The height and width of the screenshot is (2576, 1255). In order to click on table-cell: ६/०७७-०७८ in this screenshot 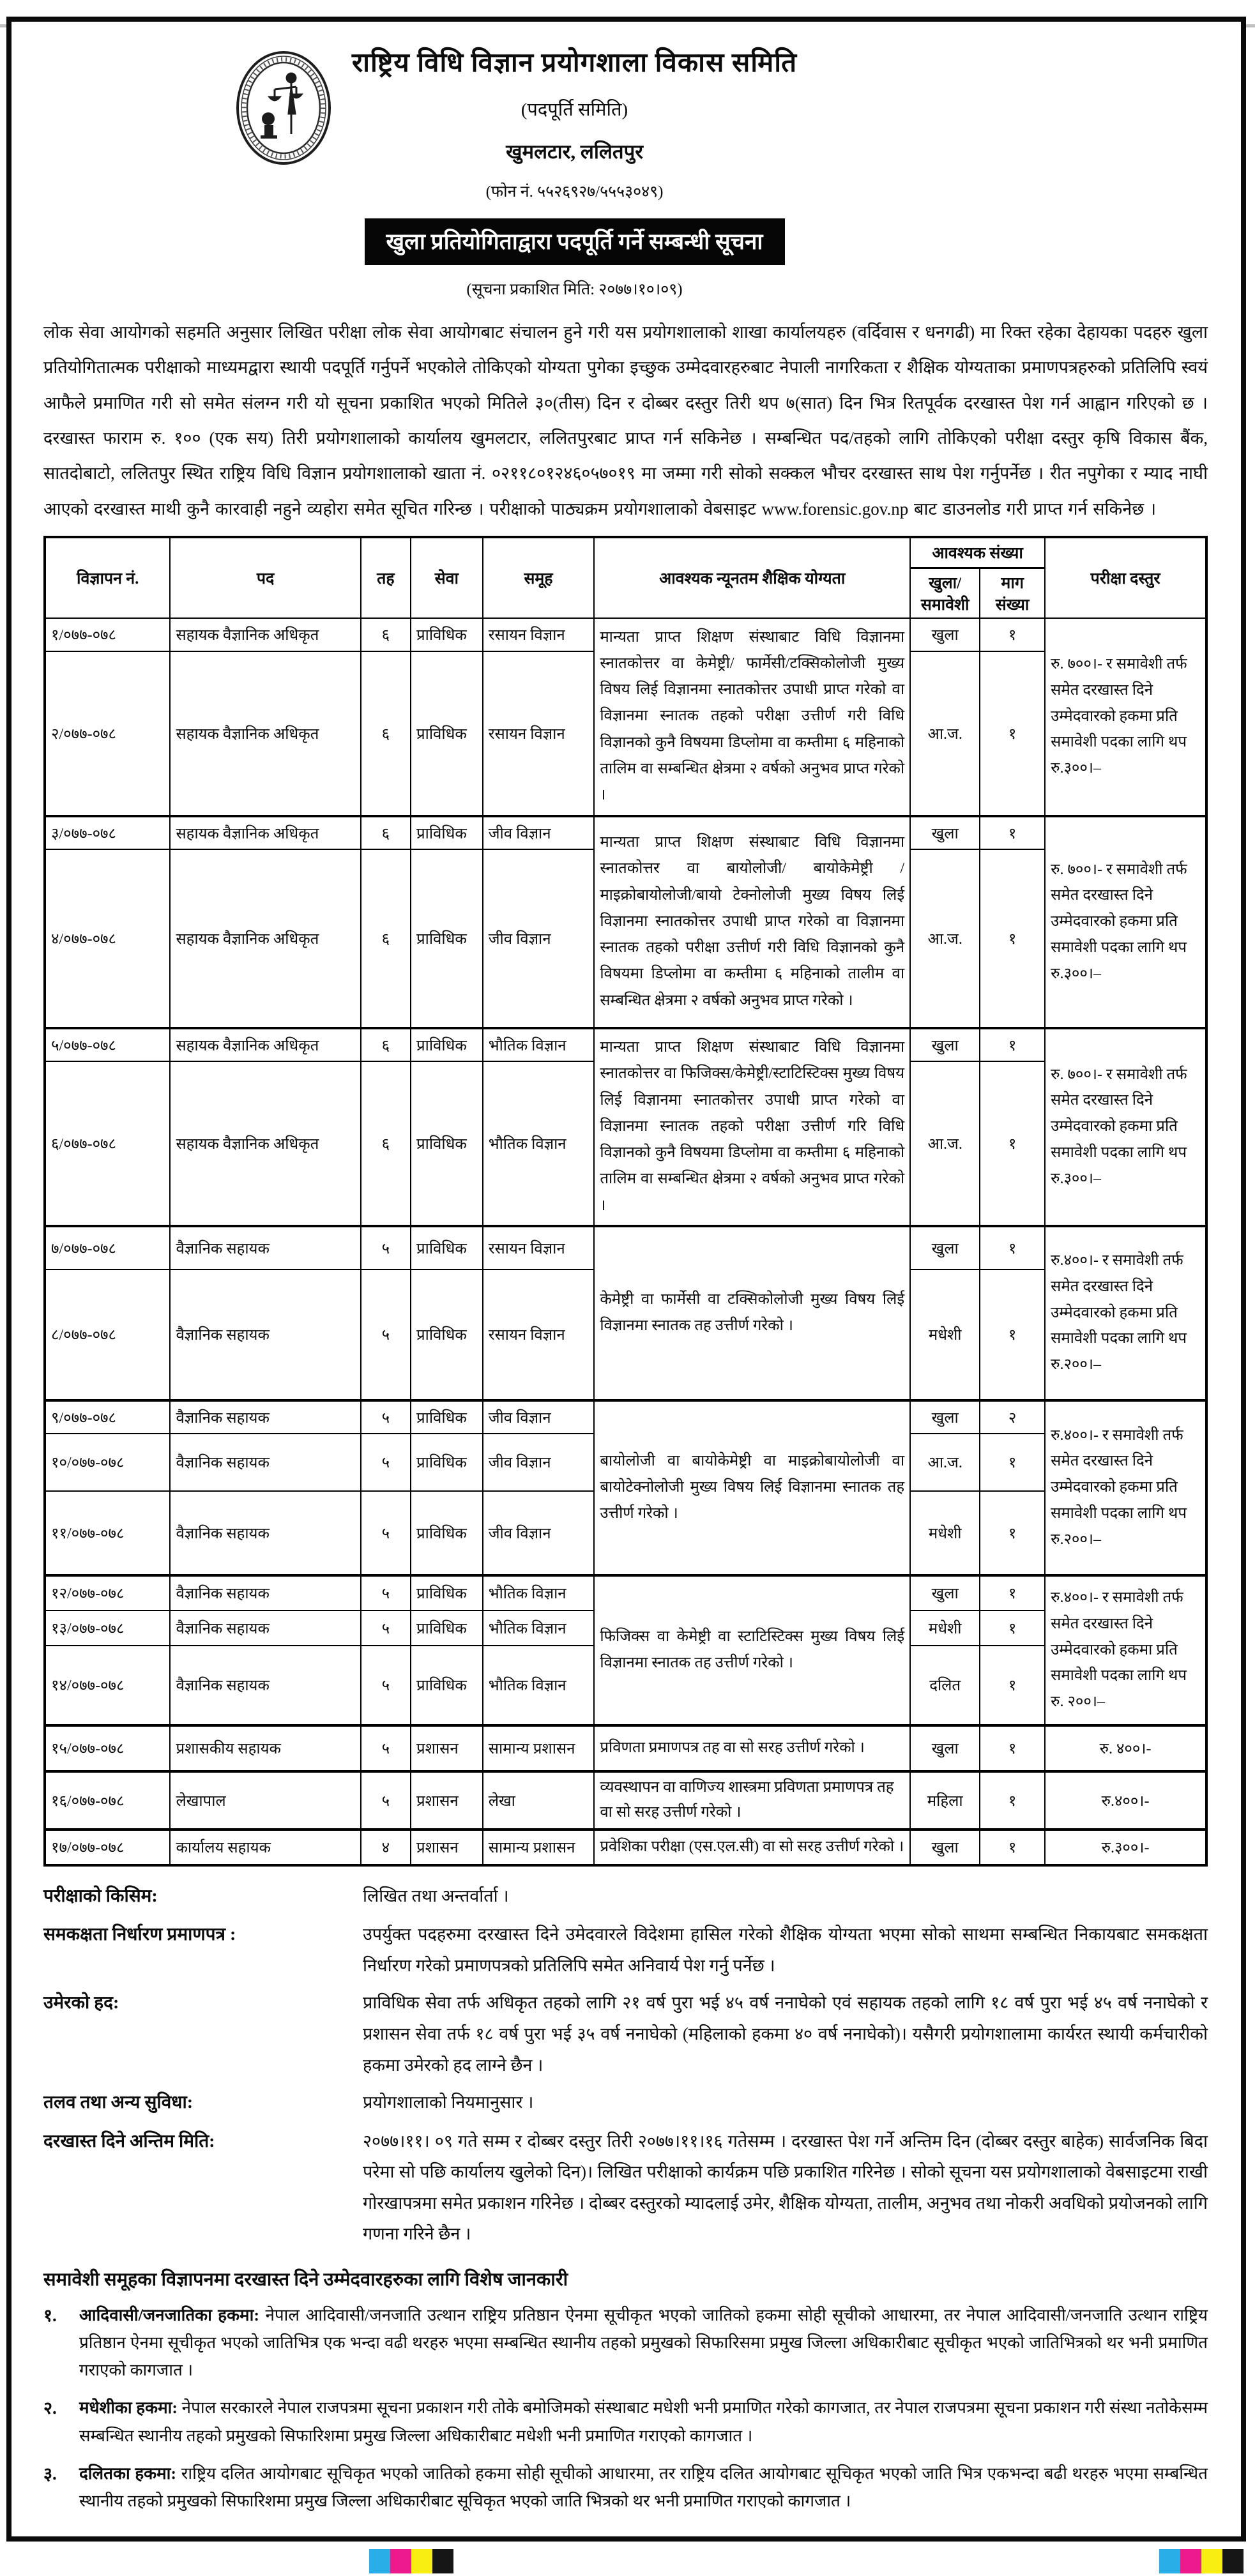, I will do `click(107, 1144)`.